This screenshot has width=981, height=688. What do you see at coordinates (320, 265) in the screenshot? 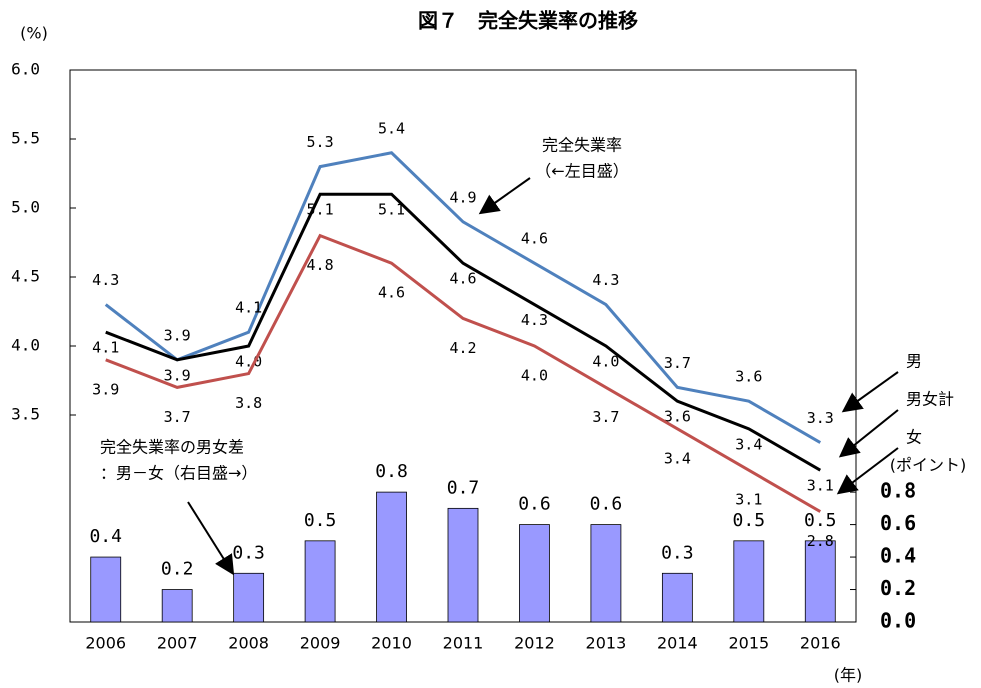
I see `value-label: 4.8` at bounding box center [320, 265].